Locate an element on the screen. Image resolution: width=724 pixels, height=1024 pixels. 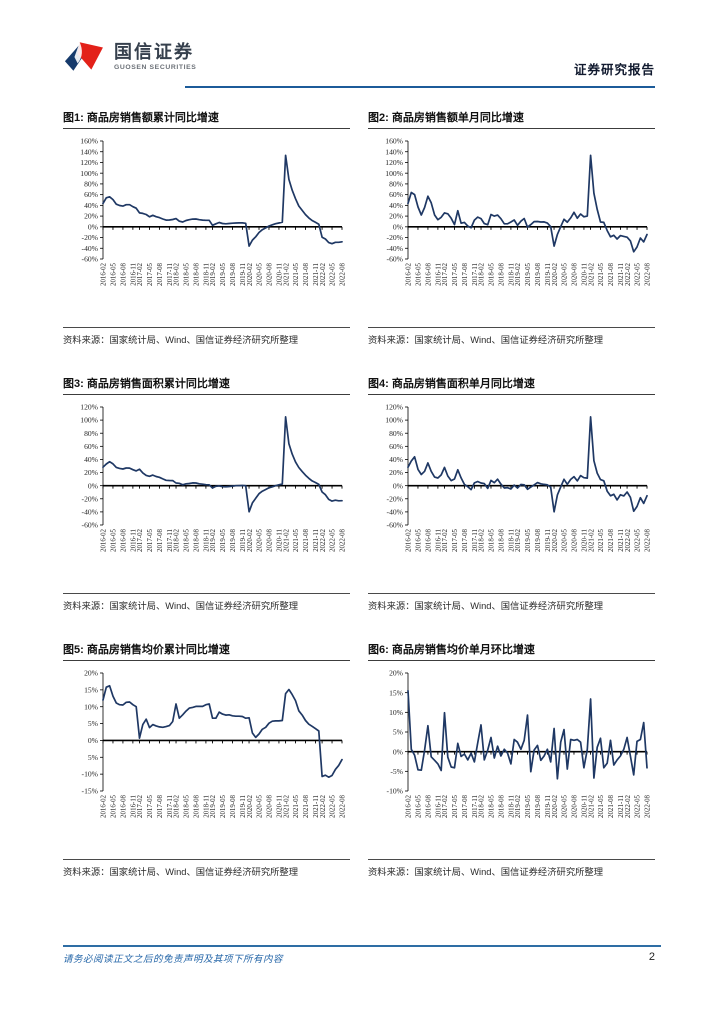
chart-5-title: 图5: 商品房销售均价累计同比增速 is located at coordinates (206, 651).